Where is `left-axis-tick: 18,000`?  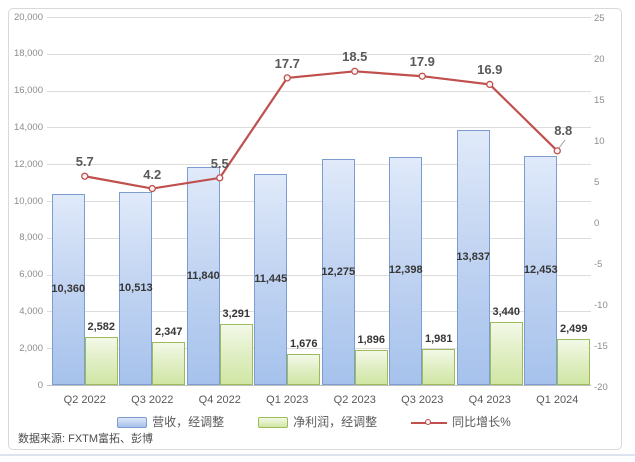
left-axis-tick: 18,000 is located at coordinates (28, 54).